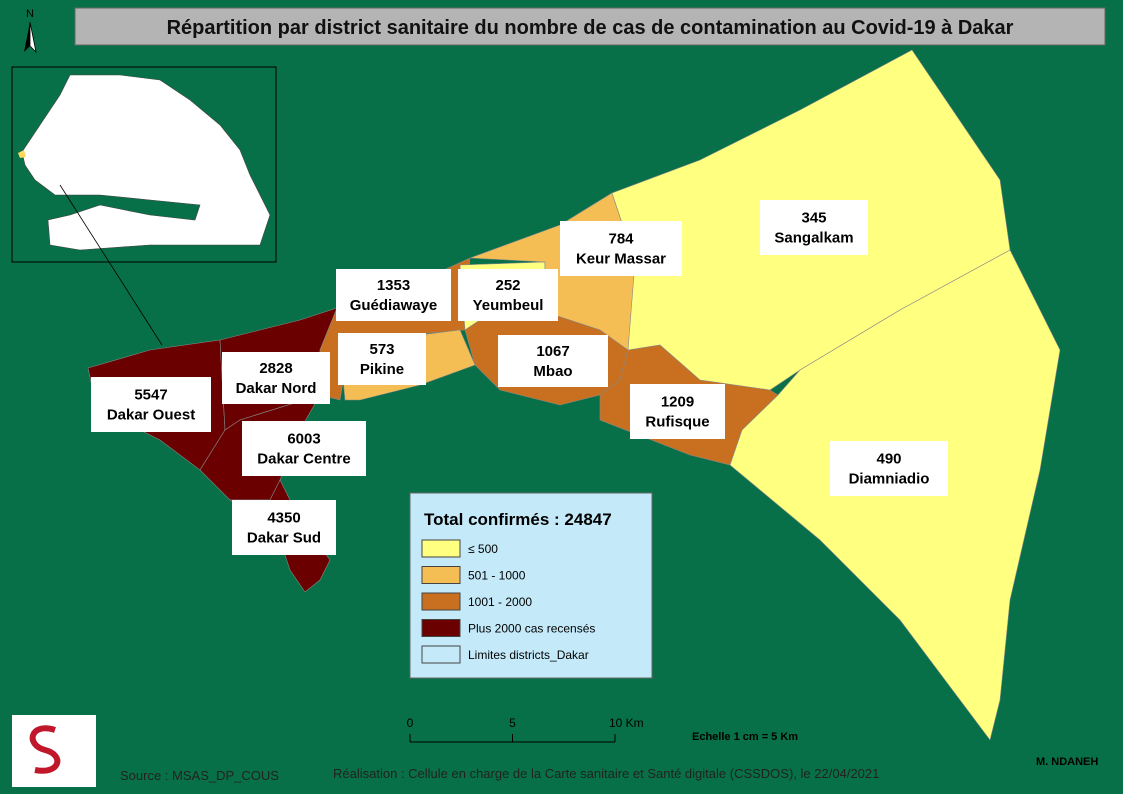 This screenshot has width=1123, height=799. Describe the element at coordinates (508, 305) in the screenshot. I see `district-name: Yeumbeul` at that location.